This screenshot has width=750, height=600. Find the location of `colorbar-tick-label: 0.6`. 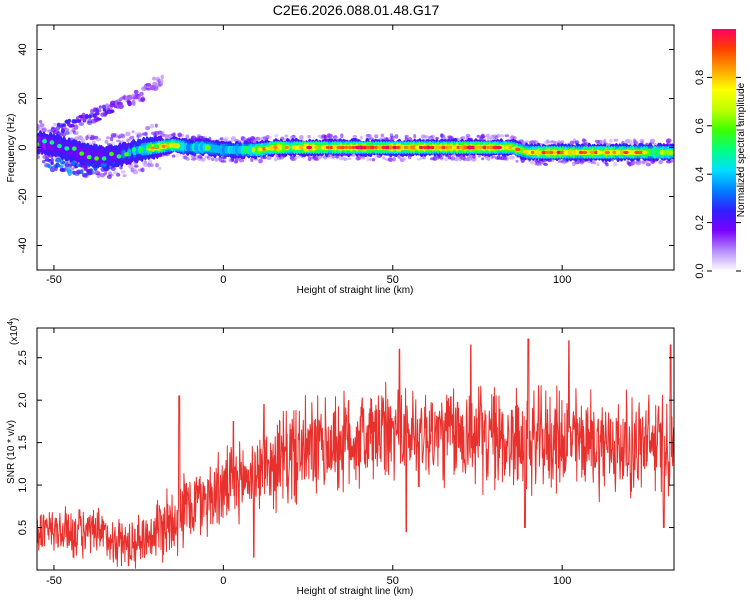

colorbar-tick-label: 0.6 is located at coordinates (700, 125).